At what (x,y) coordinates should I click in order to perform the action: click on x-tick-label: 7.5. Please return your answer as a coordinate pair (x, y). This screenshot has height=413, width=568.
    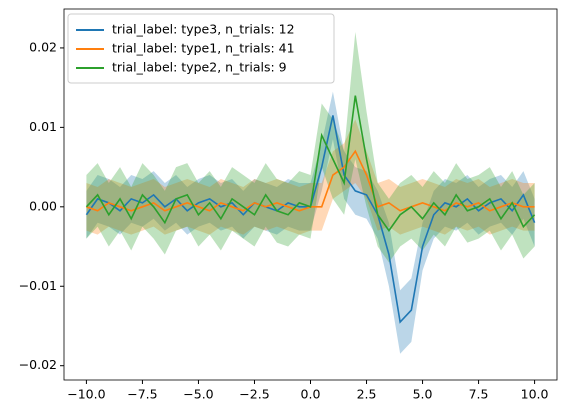
    Looking at the image, I should click on (479, 394).